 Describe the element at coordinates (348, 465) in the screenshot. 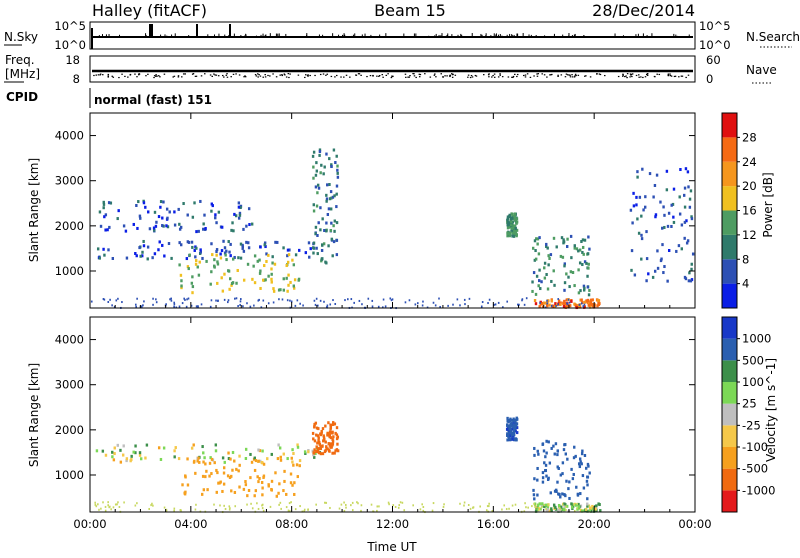

I see `velocity-data-layer` at that location.